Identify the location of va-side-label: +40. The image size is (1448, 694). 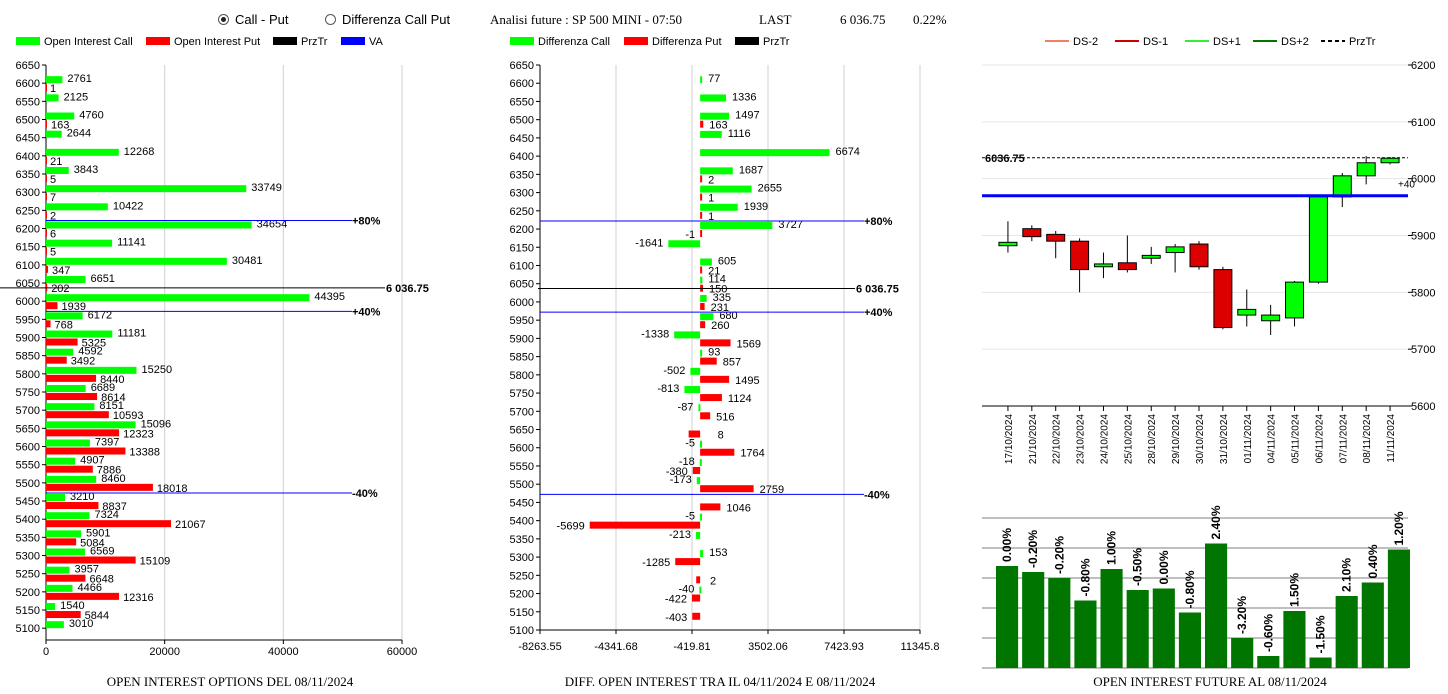
(1406, 185).